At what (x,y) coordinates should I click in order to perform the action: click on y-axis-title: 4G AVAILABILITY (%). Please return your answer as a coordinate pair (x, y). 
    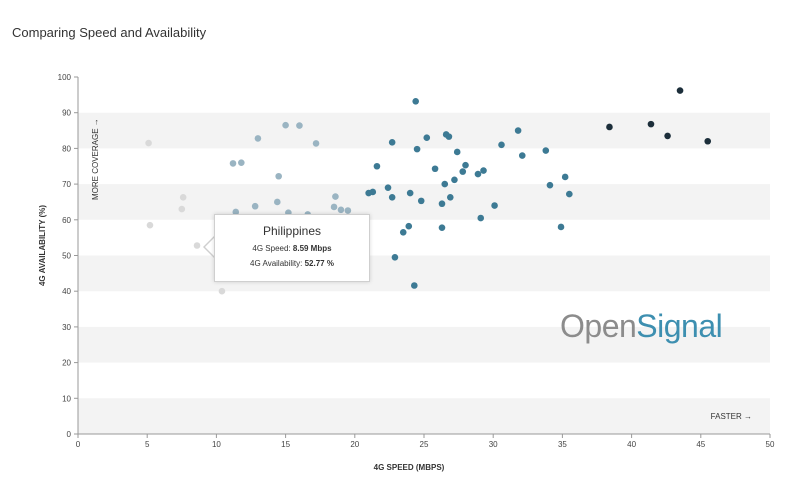
    Looking at the image, I should click on (42, 245).